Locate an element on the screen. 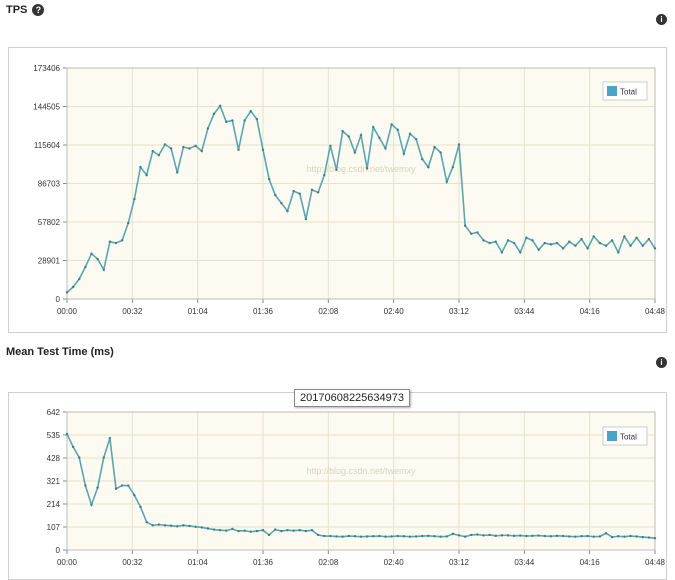  x-tick-label: 03:12 is located at coordinates (459, 311).